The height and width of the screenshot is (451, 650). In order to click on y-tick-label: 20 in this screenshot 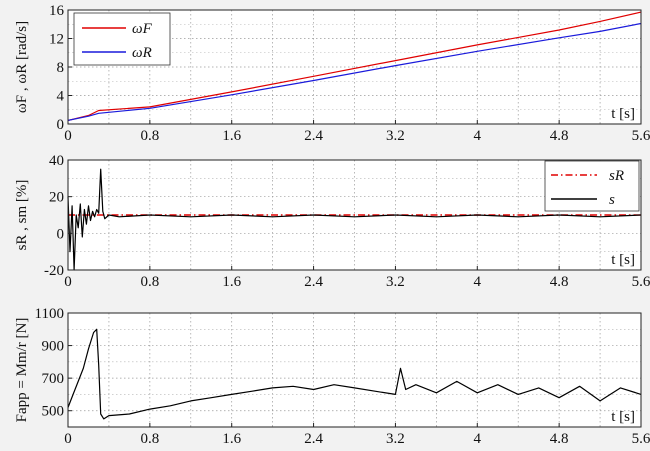, I will do `click(56, 198)`.